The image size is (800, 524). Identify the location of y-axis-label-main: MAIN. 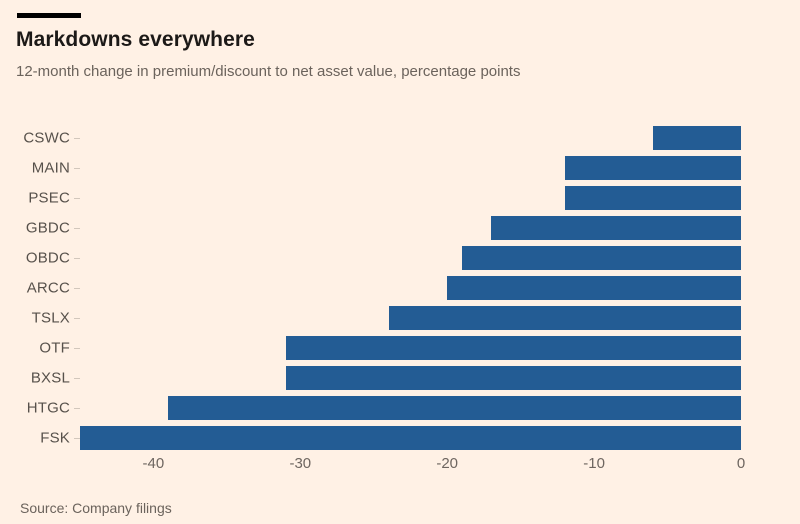
(50, 168).